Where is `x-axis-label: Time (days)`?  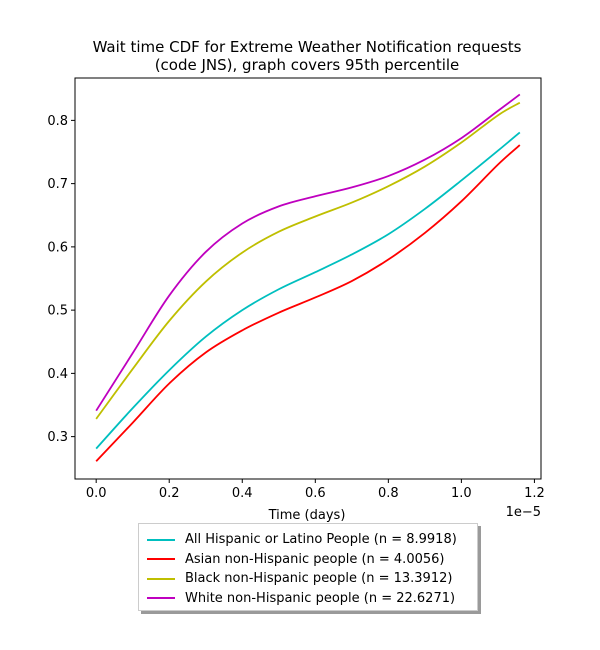
x-axis-label: Time (days) is located at coordinates (307, 515).